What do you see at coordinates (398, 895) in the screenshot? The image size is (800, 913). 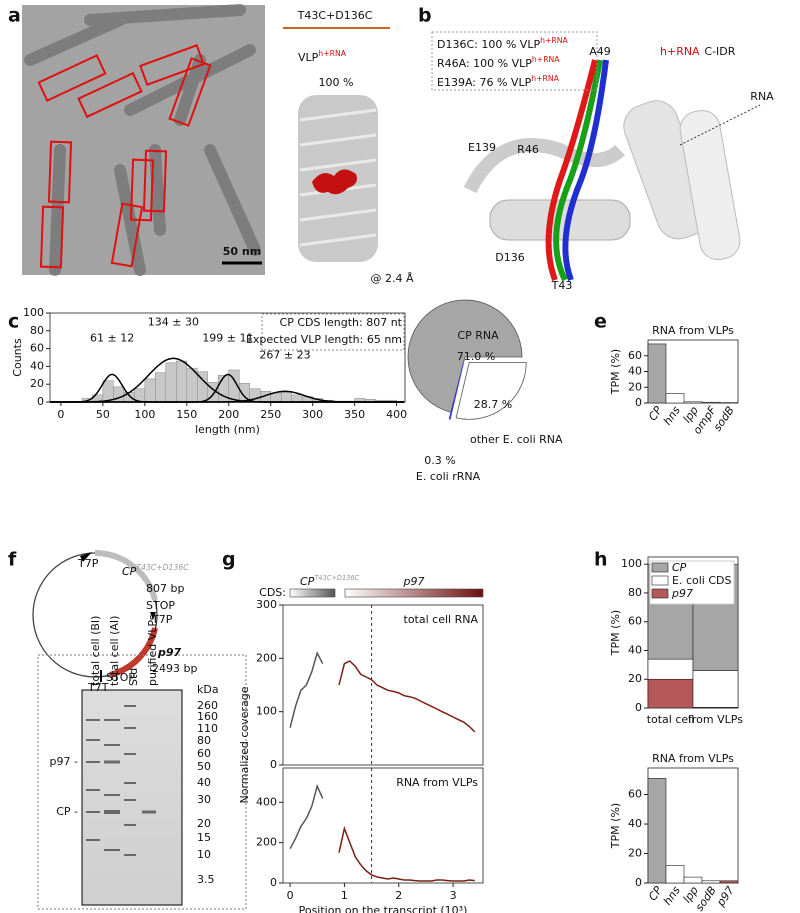 I see `x-tick-label: 2` at bounding box center [398, 895].